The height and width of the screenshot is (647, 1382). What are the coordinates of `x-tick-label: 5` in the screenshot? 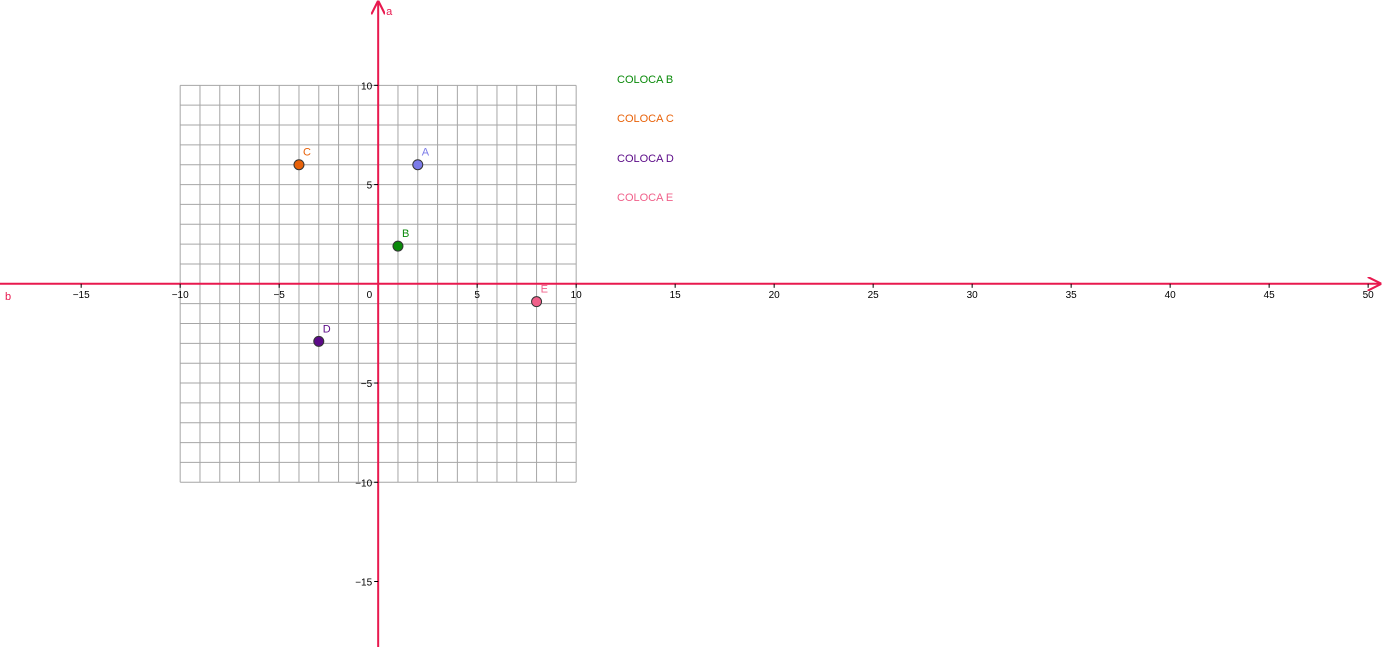 It's located at (477, 295).